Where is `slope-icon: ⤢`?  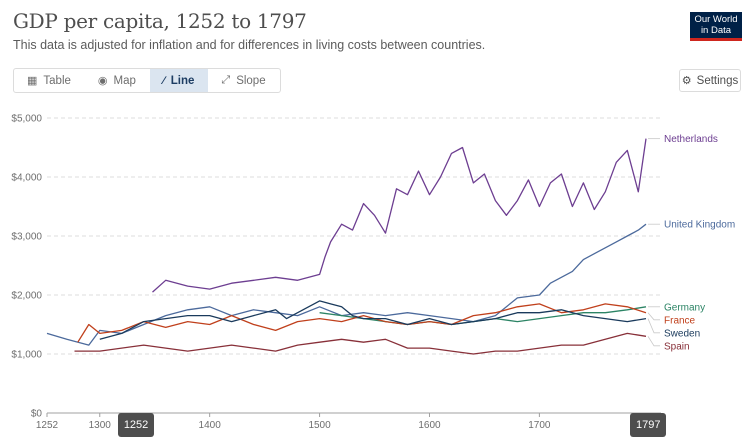 slope-icon: ⤢ is located at coordinates (226, 80).